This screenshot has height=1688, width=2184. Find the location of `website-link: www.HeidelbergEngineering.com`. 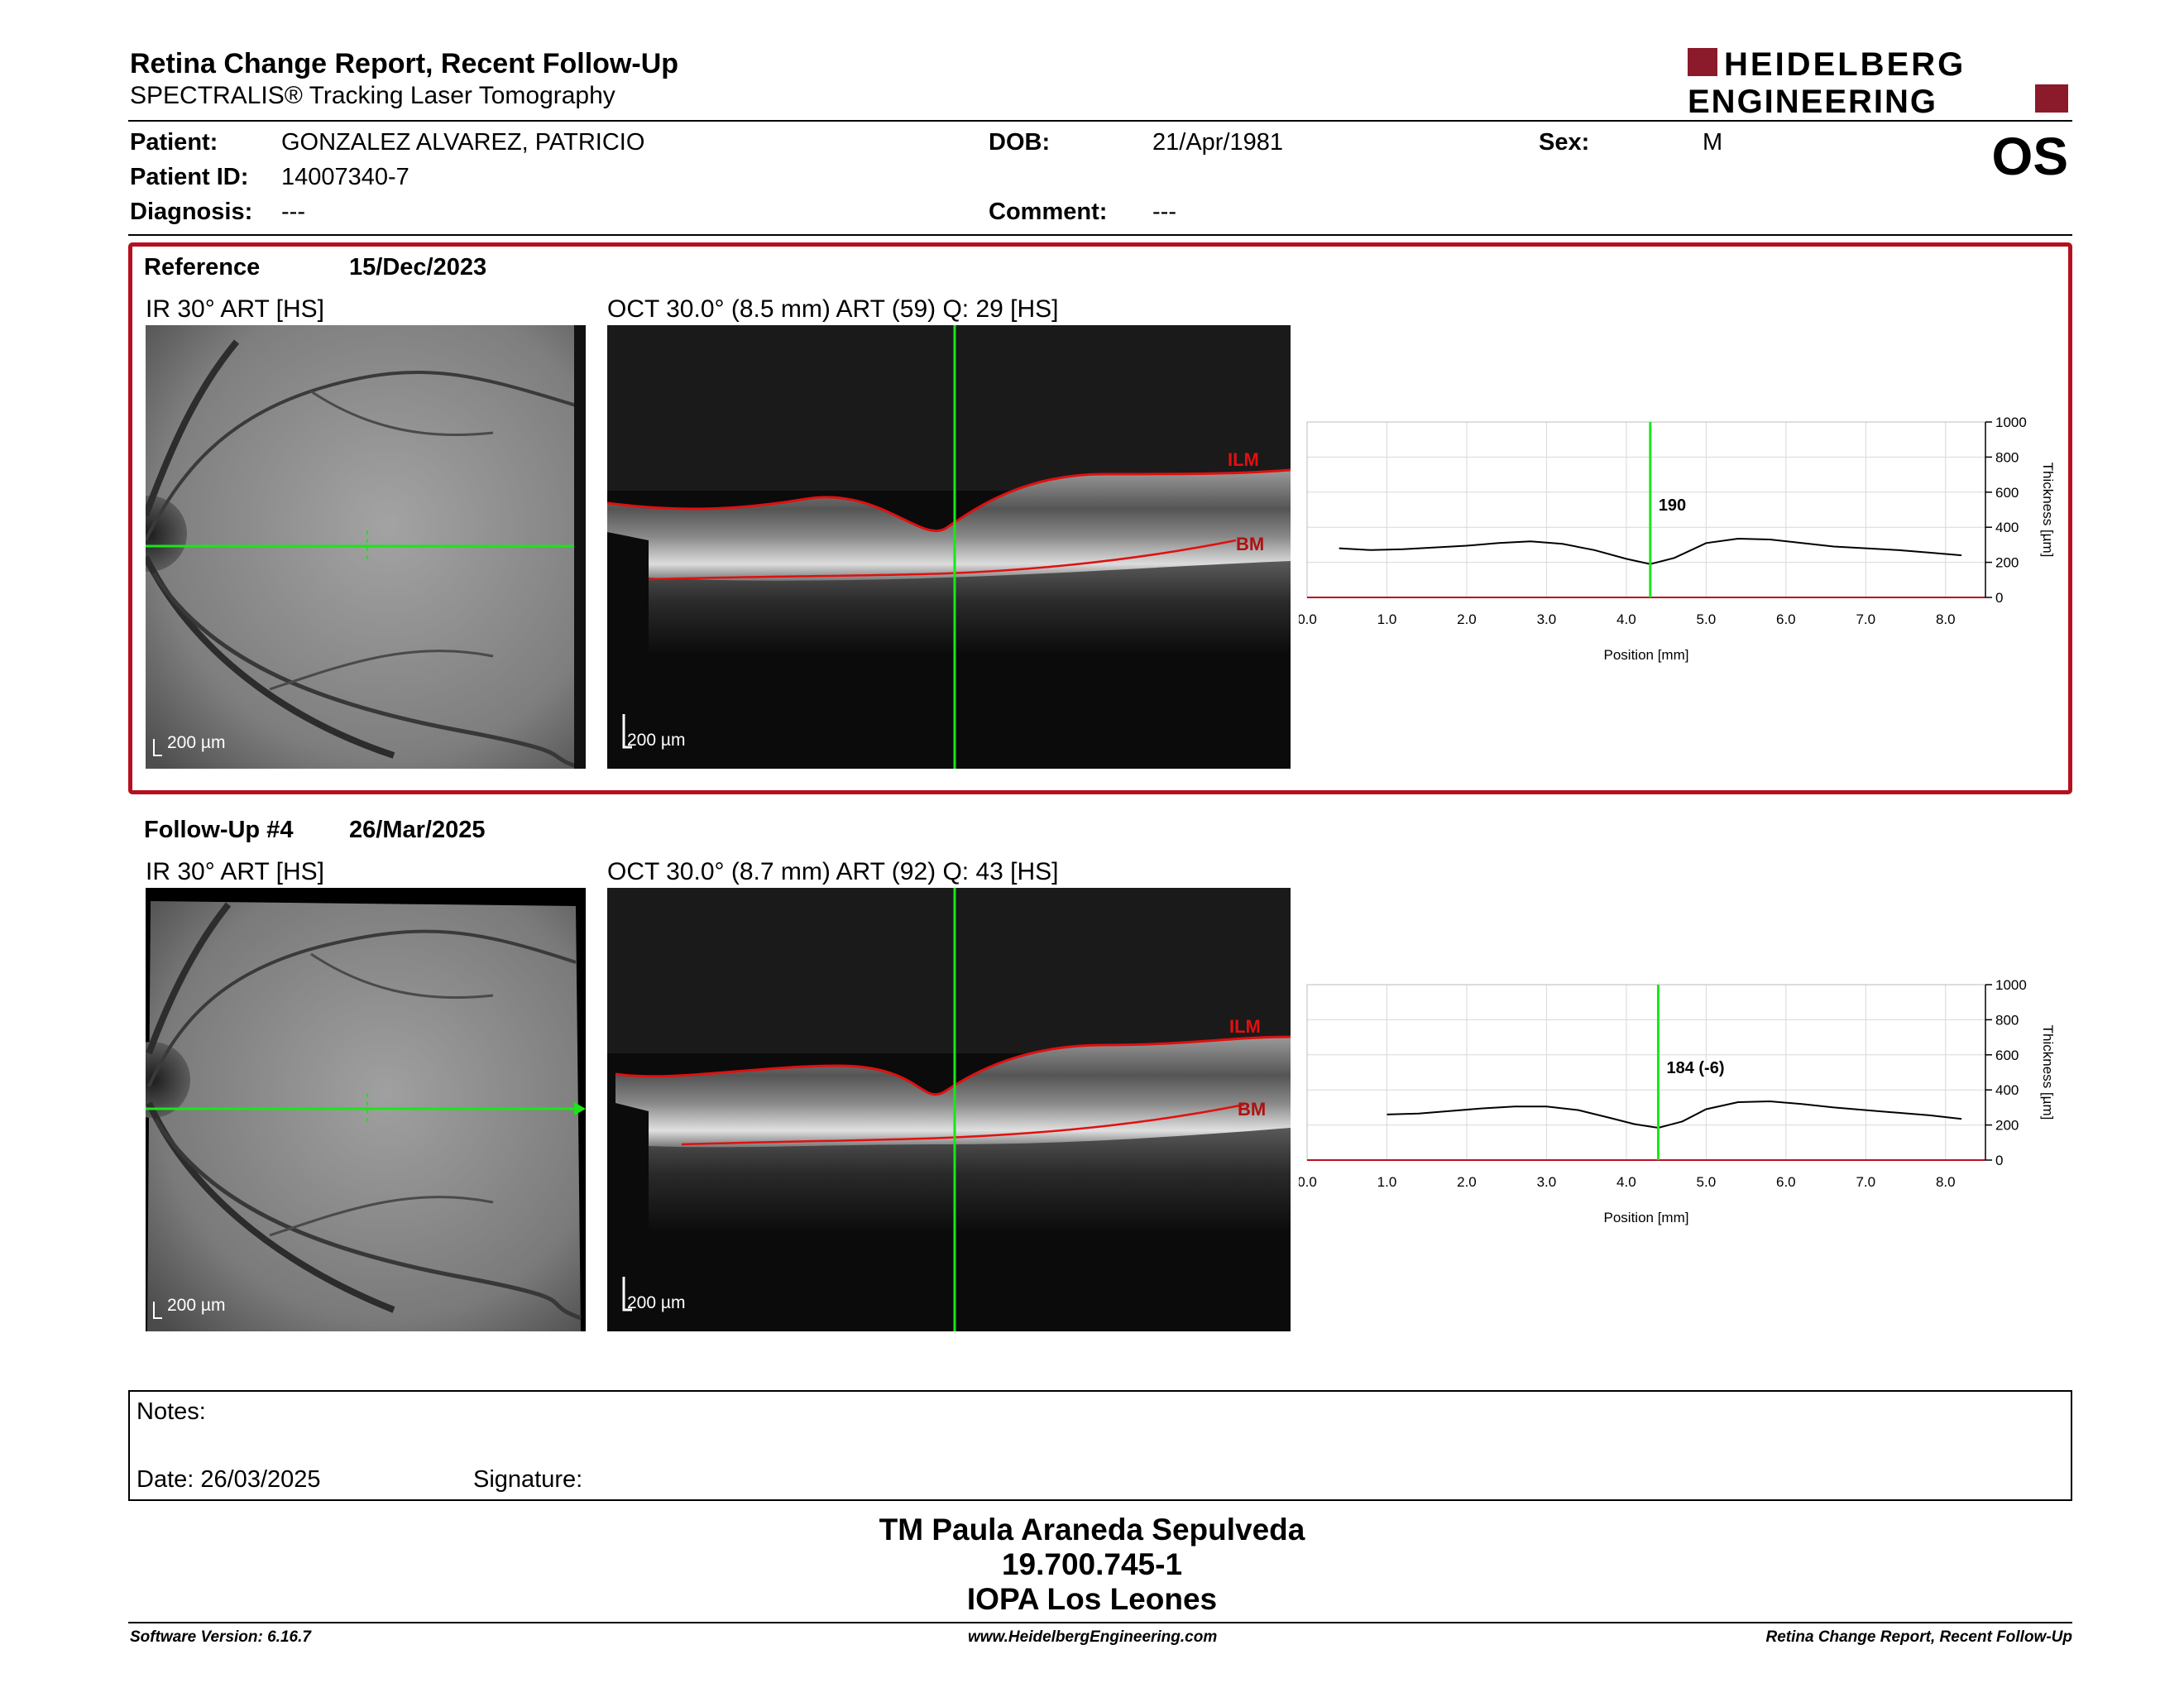

website-link: www.HeidelbergEngineering.com is located at coordinates (1093, 1637).